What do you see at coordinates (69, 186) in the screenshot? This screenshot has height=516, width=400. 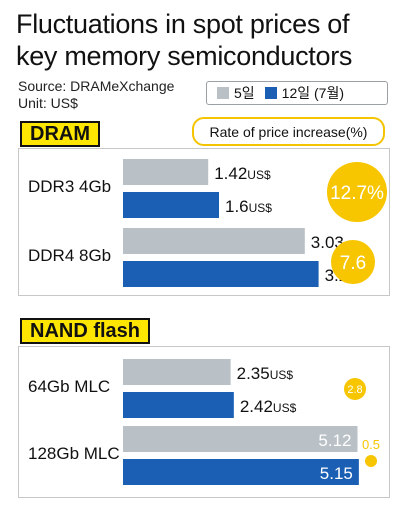 I see `category-label-0: DDR3 4Gb` at bounding box center [69, 186].